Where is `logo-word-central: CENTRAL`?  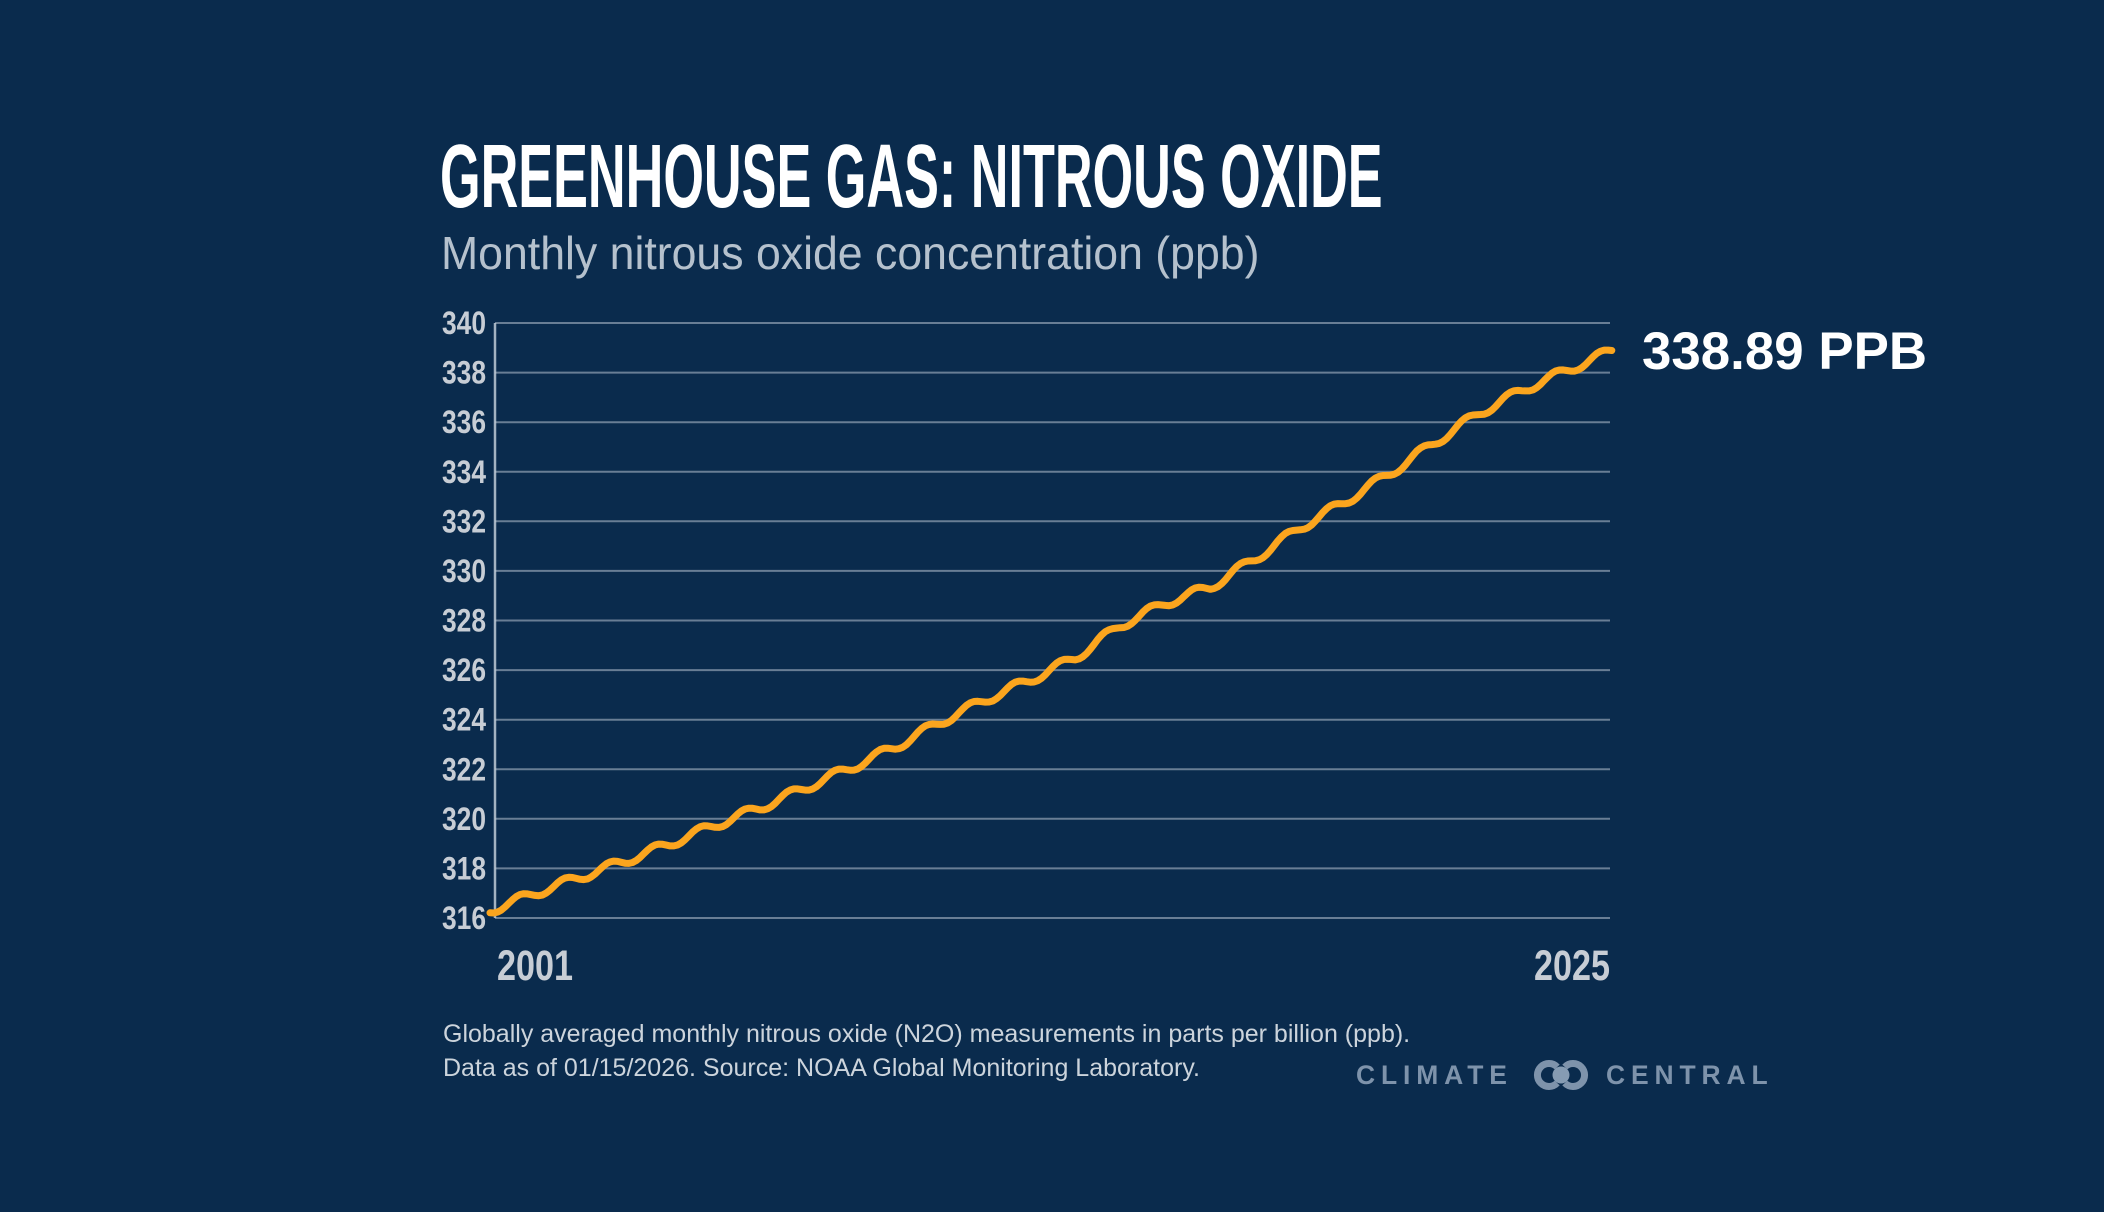
logo-word-central: CENTRAL is located at coordinates (1689, 1074).